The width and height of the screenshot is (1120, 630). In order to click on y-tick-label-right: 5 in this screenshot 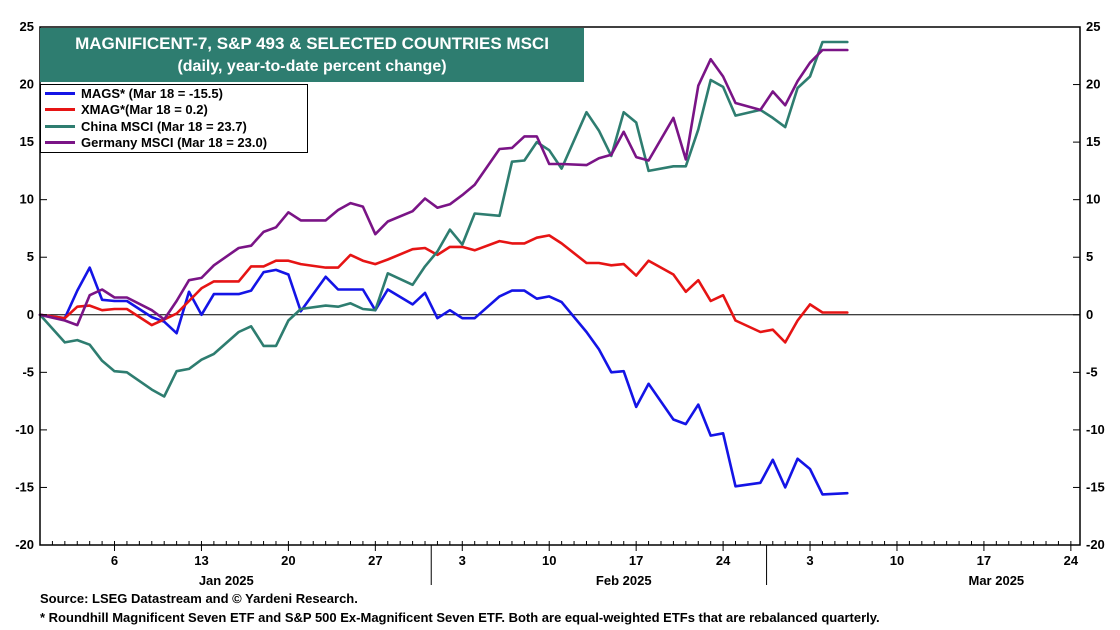, I will do `click(1089, 256)`.